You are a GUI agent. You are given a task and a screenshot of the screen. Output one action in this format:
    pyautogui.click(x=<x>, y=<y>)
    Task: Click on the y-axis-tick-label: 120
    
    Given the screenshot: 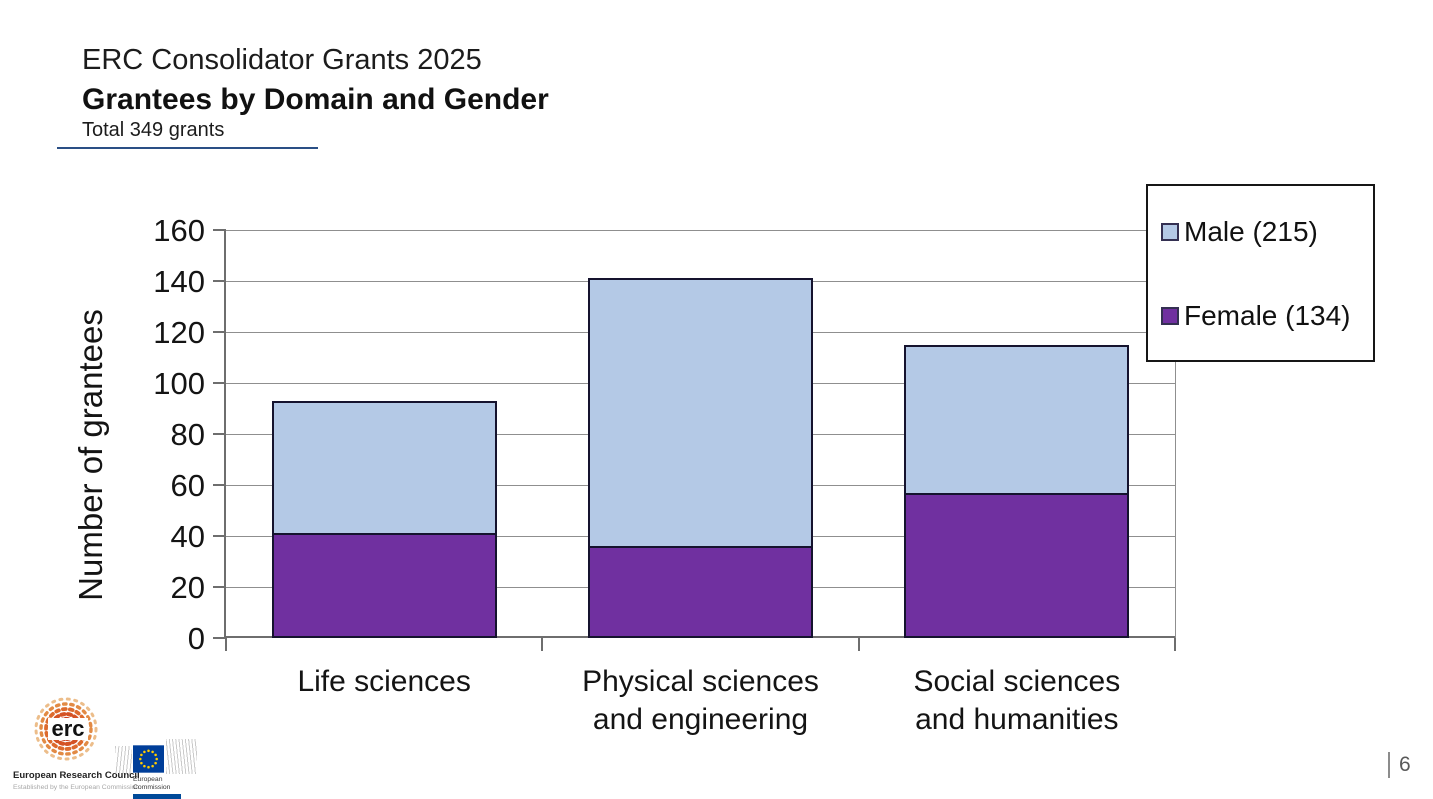 What is the action you would take?
    pyautogui.click(x=179, y=332)
    